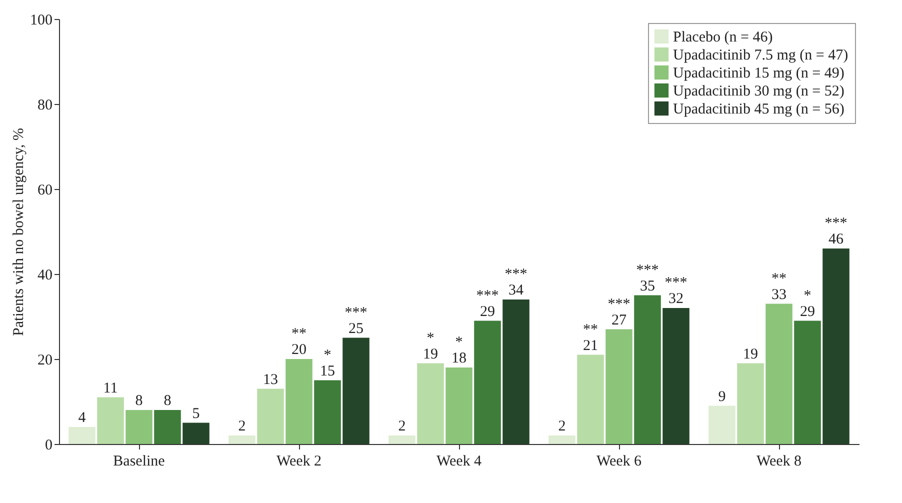 The image size is (902, 503). I want to click on x-tick-label: Week 2, so click(299, 462).